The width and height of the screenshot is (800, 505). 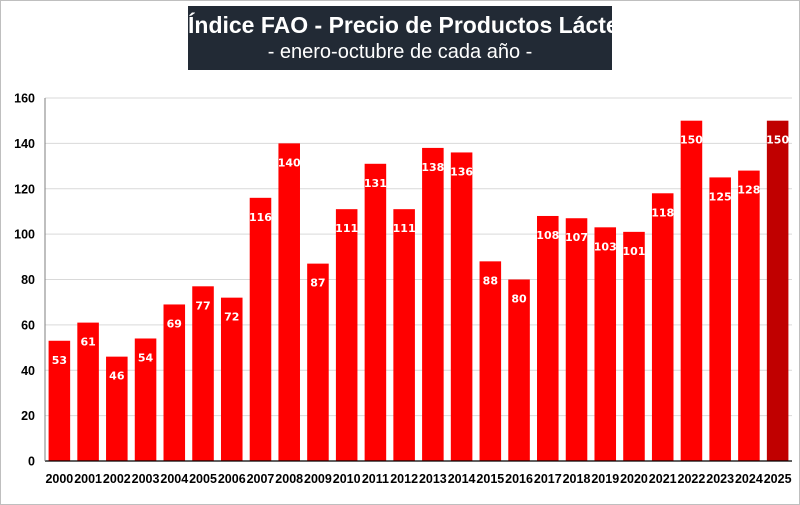 What do you see at coordinates (28, 325) in the screenshot?
I see `y-tick-label: 60` at bounding box center [28, 325].